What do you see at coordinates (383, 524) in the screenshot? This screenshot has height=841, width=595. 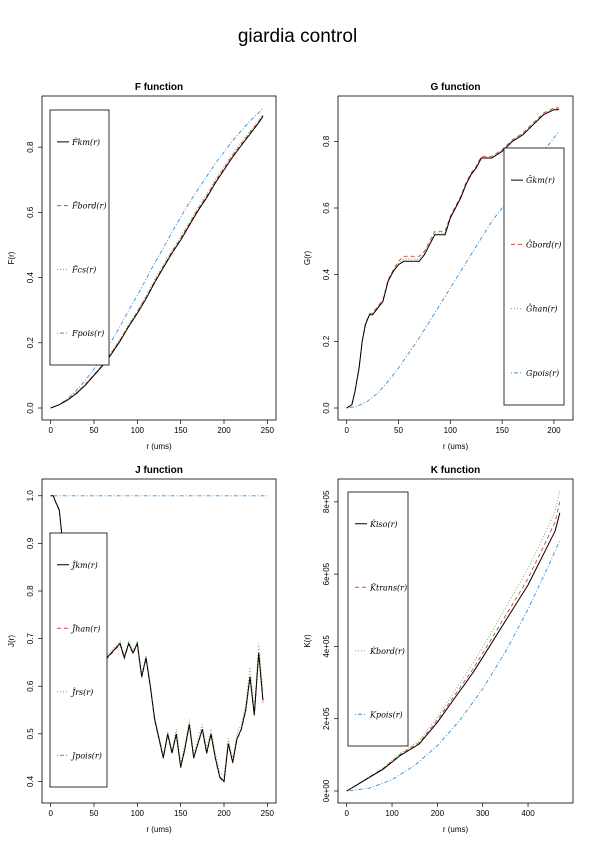 I see `legend-label: K̂iso(r)` at bounding box center [383, 524].